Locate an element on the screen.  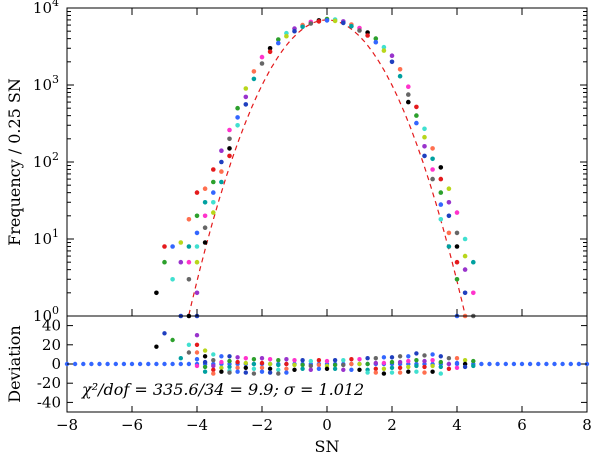
top-y-tick-label: 104 is located at coordinates (46, 8).